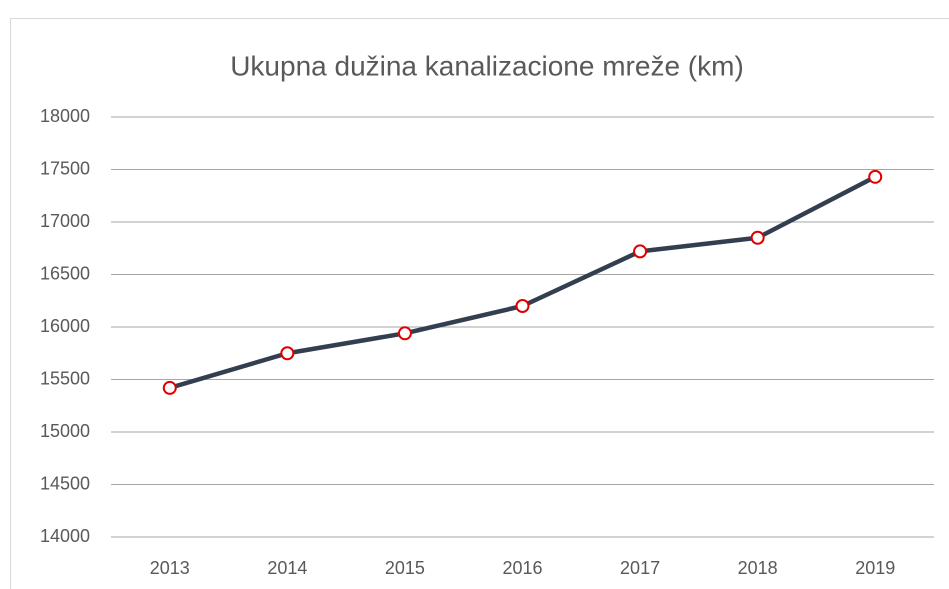 The height and width of the screenshot is (589, 949). I want to click on x-tick-label: 2013, so click(170, 568).